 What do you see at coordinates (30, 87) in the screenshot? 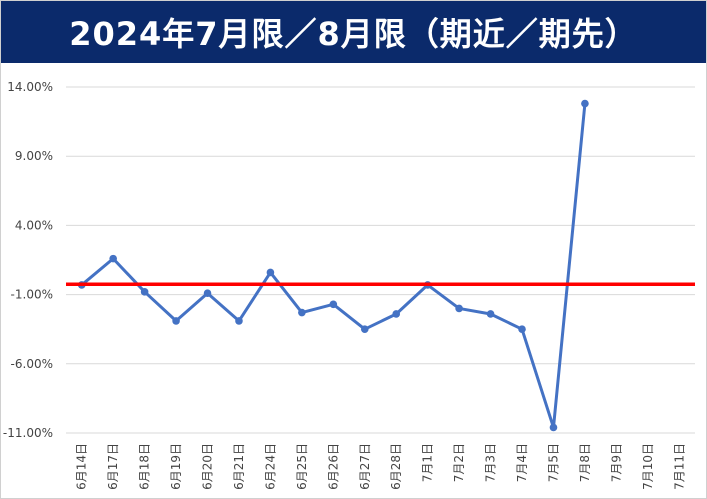
I see `y-tick-label: 14.00%` at bounding box center [30, 87].